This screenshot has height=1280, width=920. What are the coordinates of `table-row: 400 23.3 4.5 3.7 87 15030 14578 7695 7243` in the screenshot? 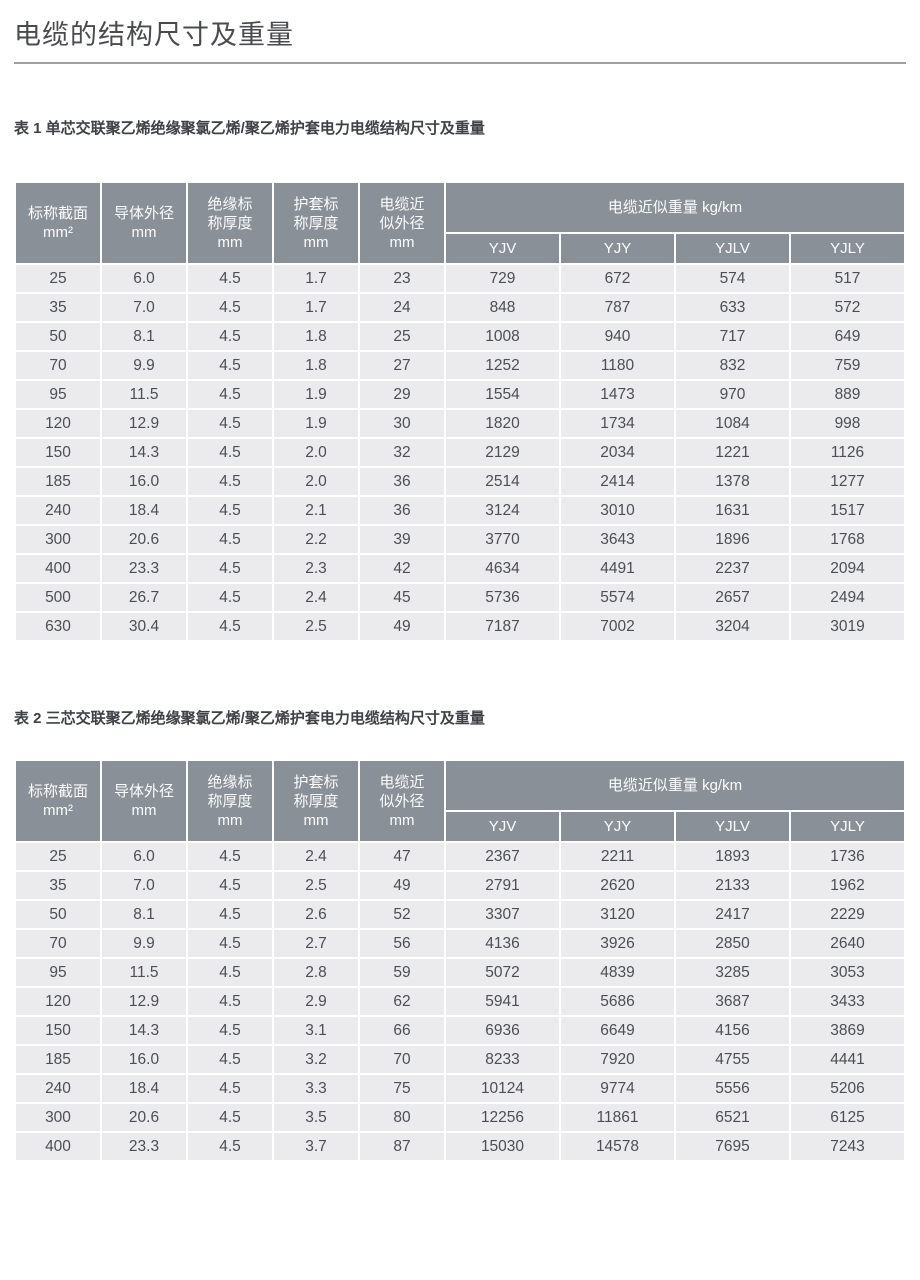 It's located at (460, 1146).